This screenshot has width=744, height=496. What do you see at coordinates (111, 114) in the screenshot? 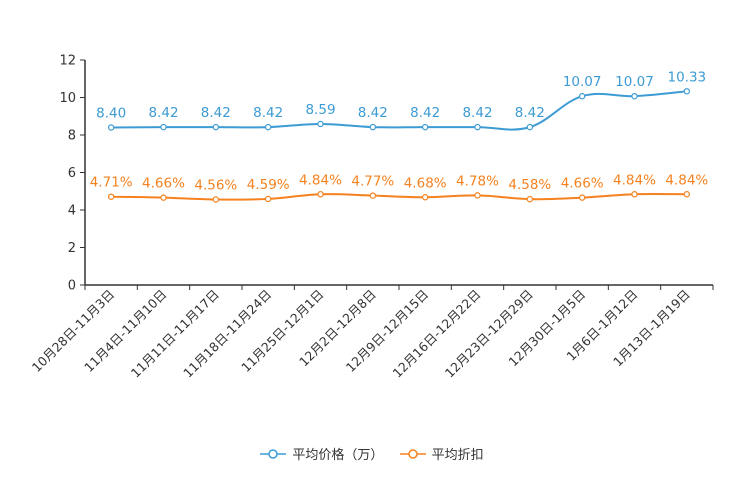
I see `data-label: 8.40` at bounding box center [111, 114].